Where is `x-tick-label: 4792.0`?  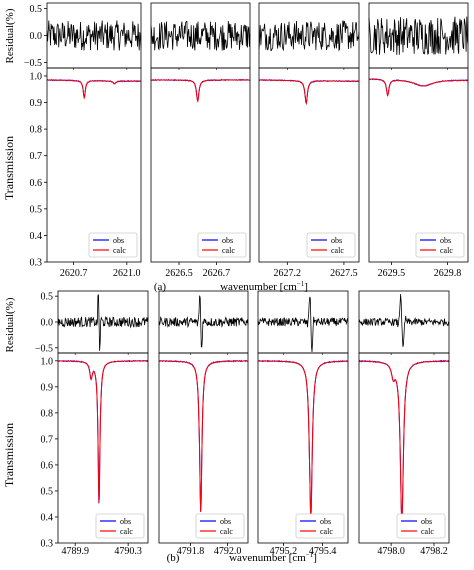
x-tick-label: 4792.0 is located at coordinates (228, 551).